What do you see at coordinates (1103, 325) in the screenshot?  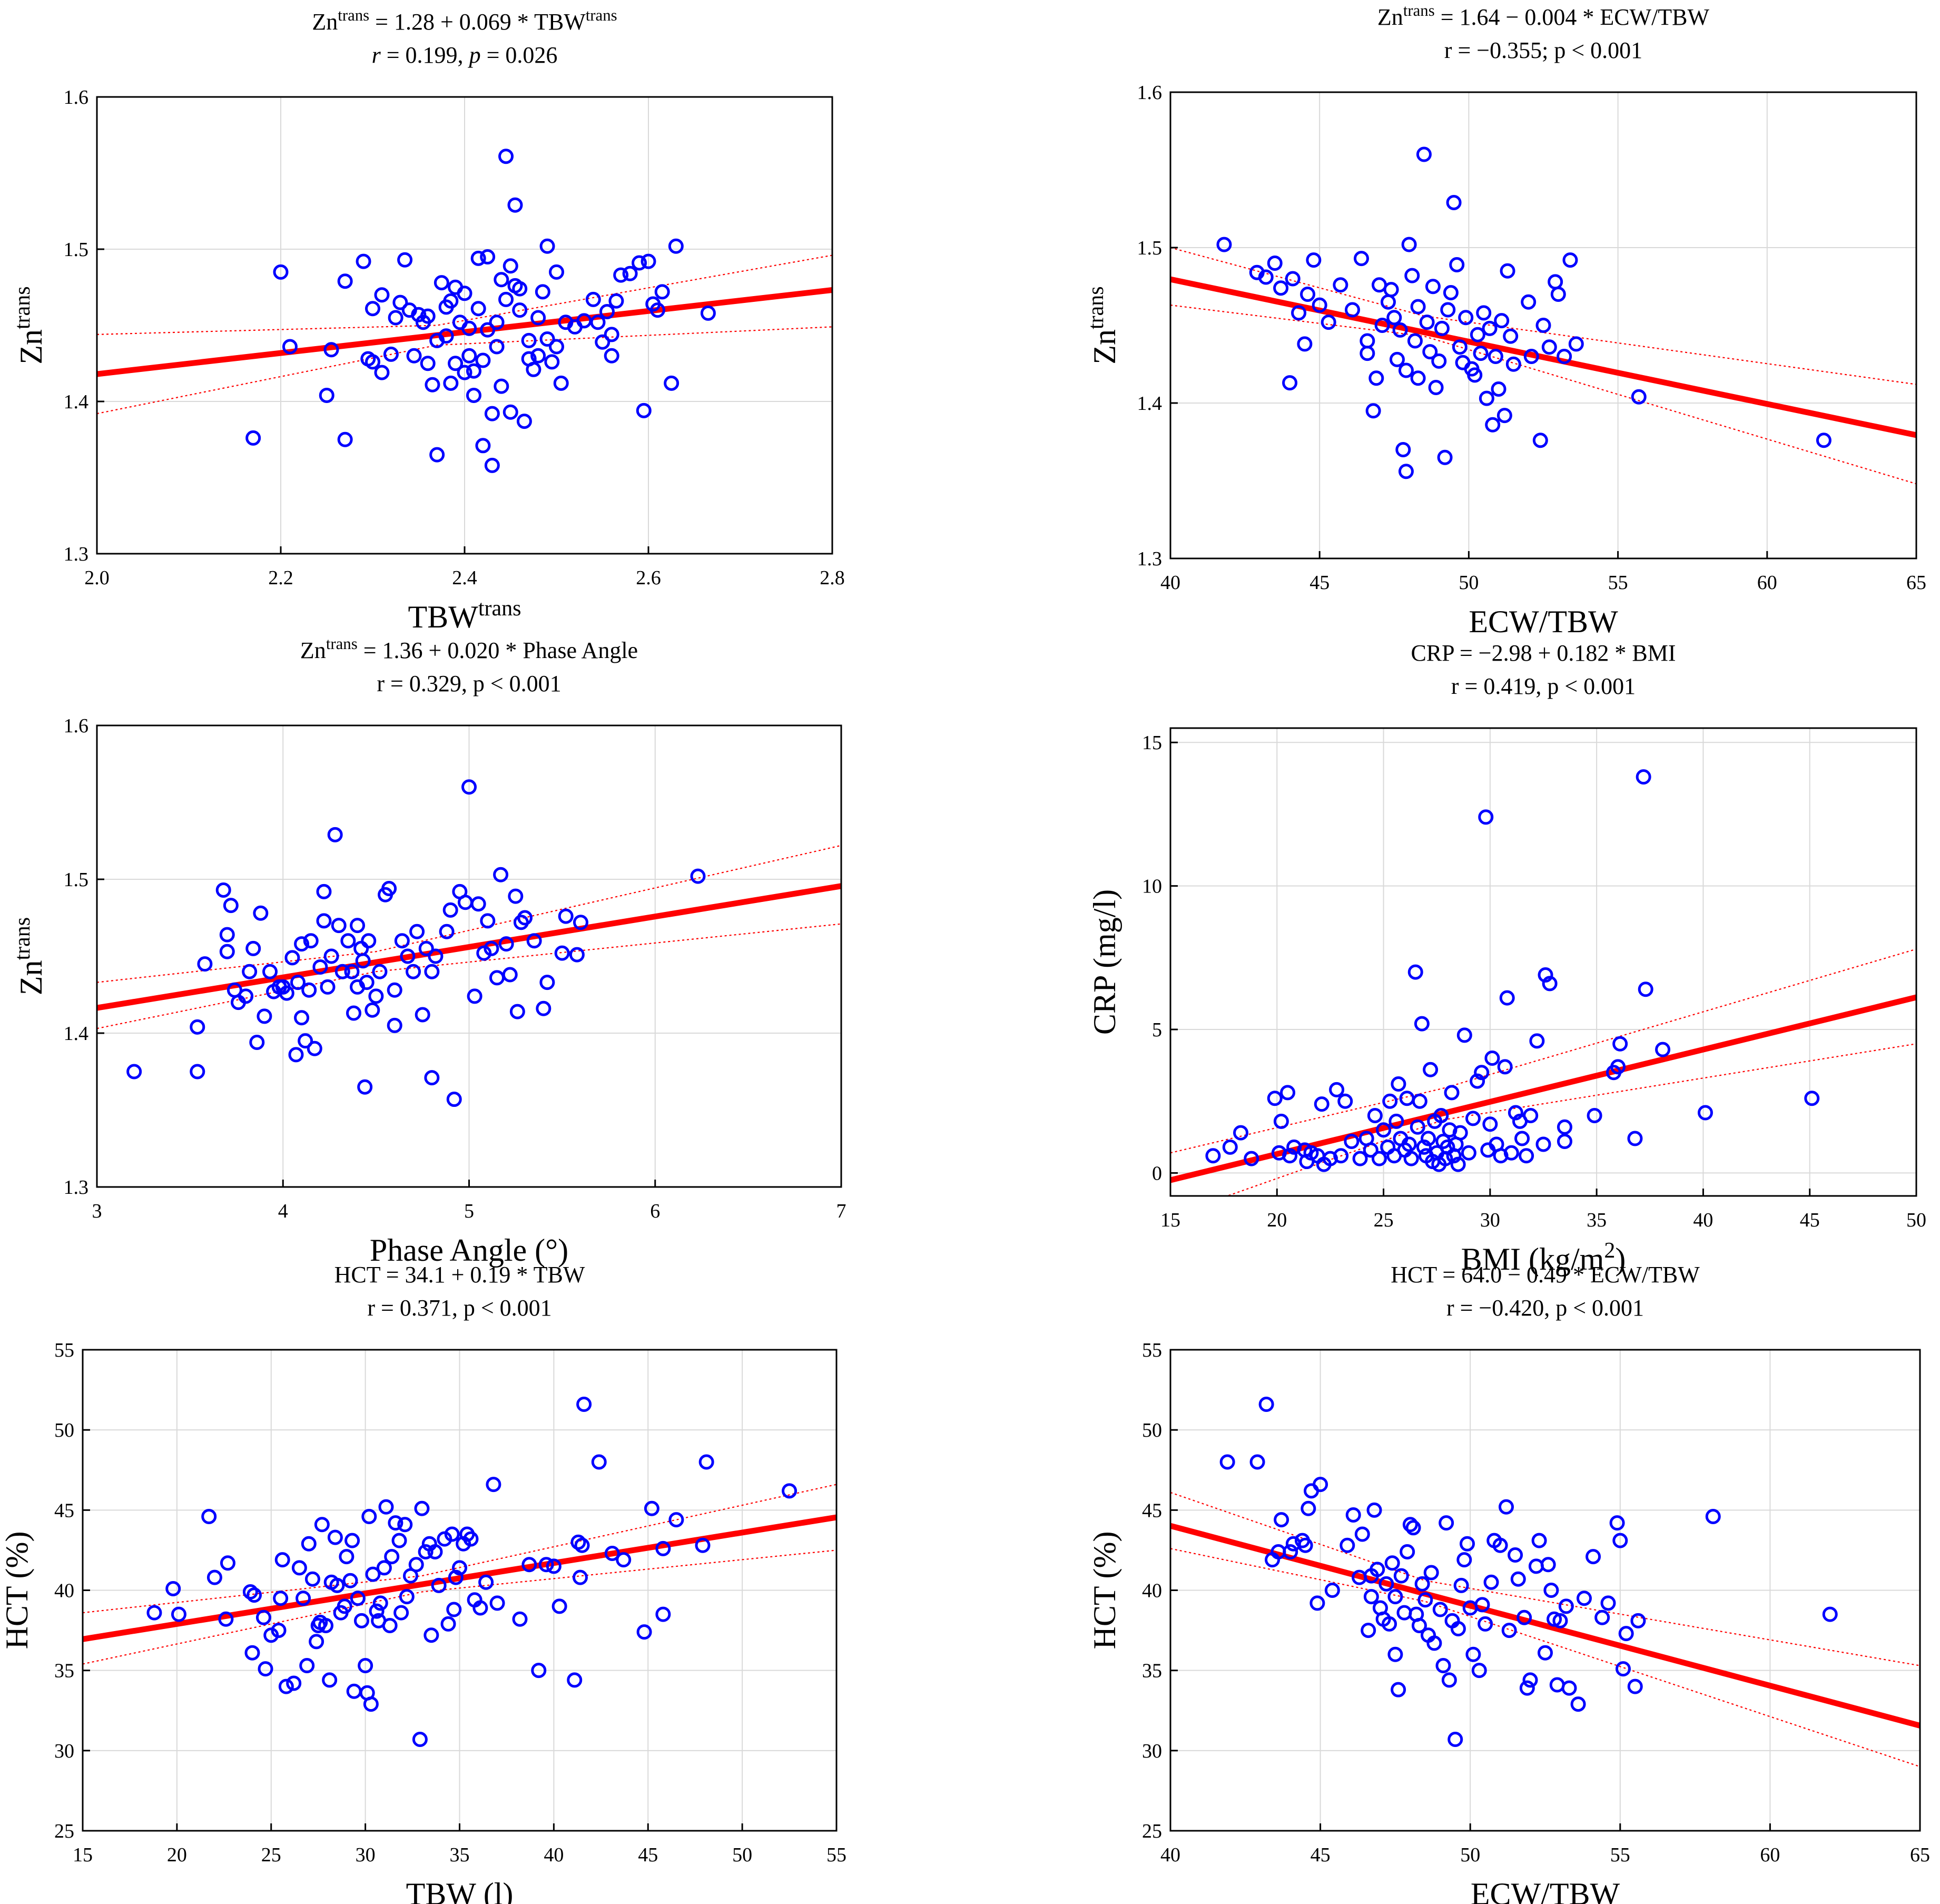 I see `y-axis-label: Zntrans` at bounding box center [1103, 325].